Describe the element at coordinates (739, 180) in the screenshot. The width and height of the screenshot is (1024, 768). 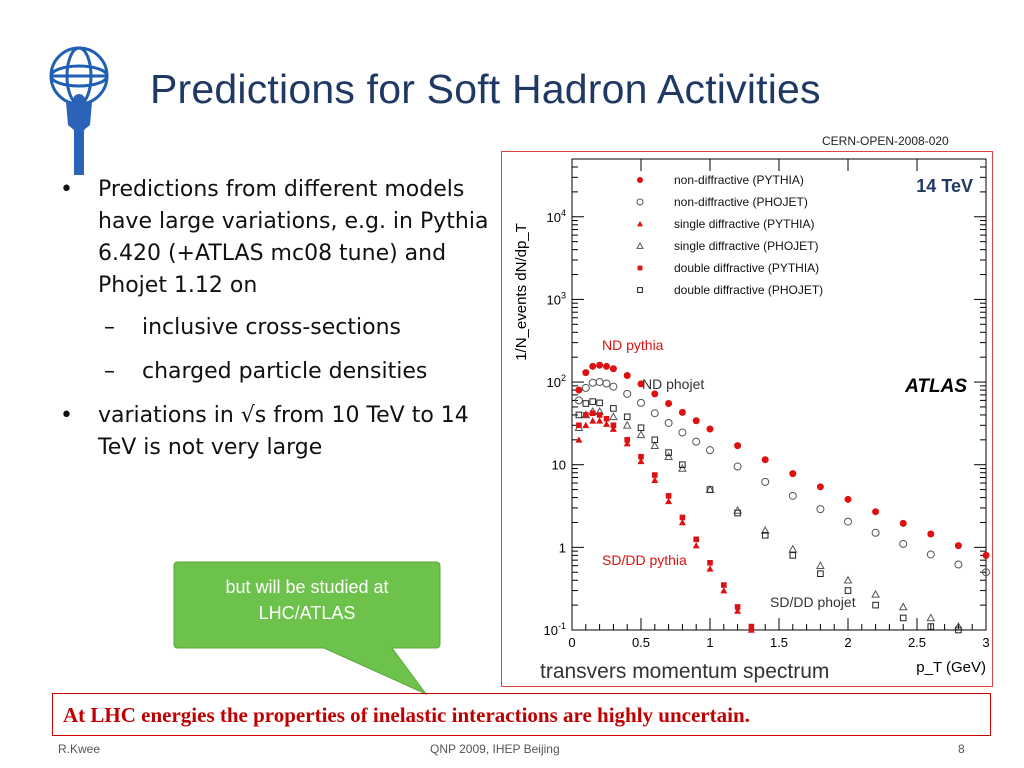
I see `legend-label: non-diffractive (PYTHIA)` at that location.